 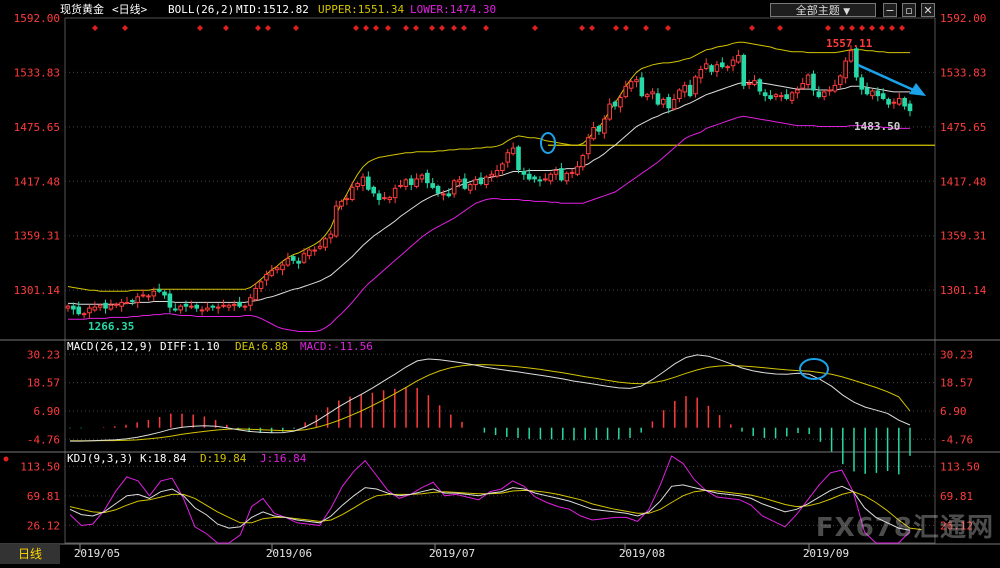 What do you see at coordinates (111, 326) in the screenshot?
I see `annotation-low-value: 1266.35` at bounding box center [111, 326].